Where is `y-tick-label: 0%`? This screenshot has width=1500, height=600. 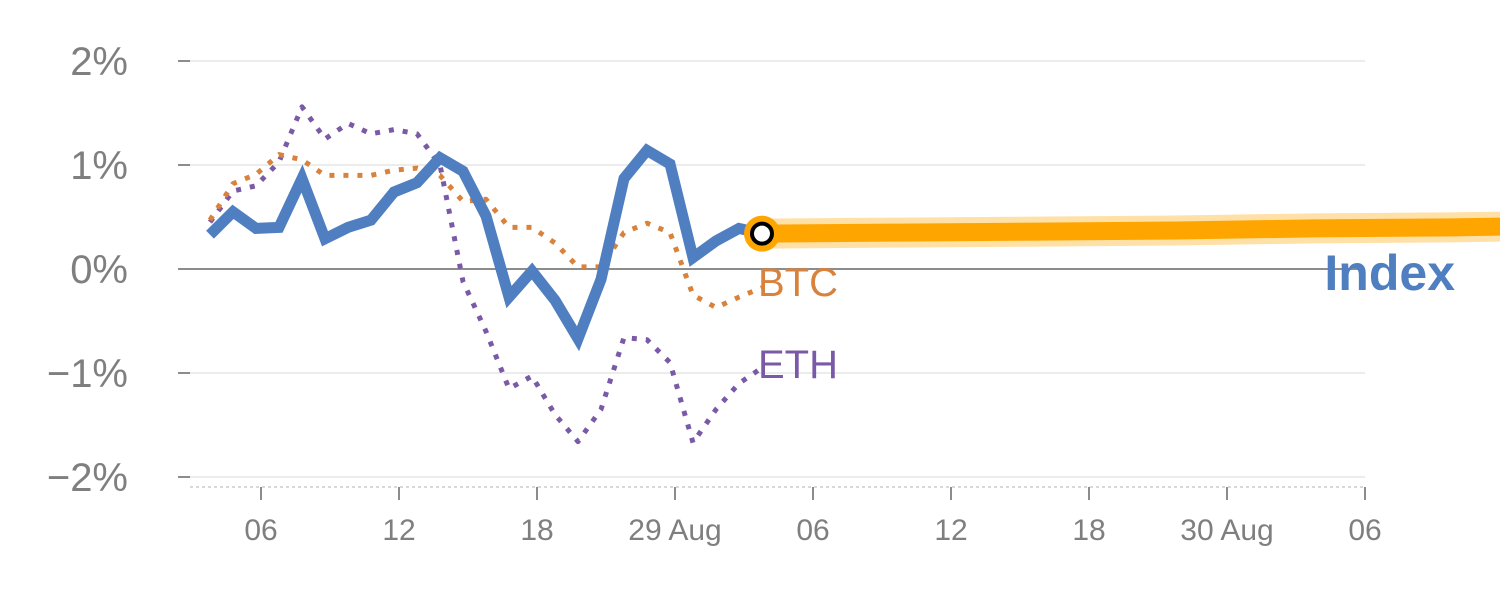
y-tick-label: 0% is located at coordinates (99, 270).